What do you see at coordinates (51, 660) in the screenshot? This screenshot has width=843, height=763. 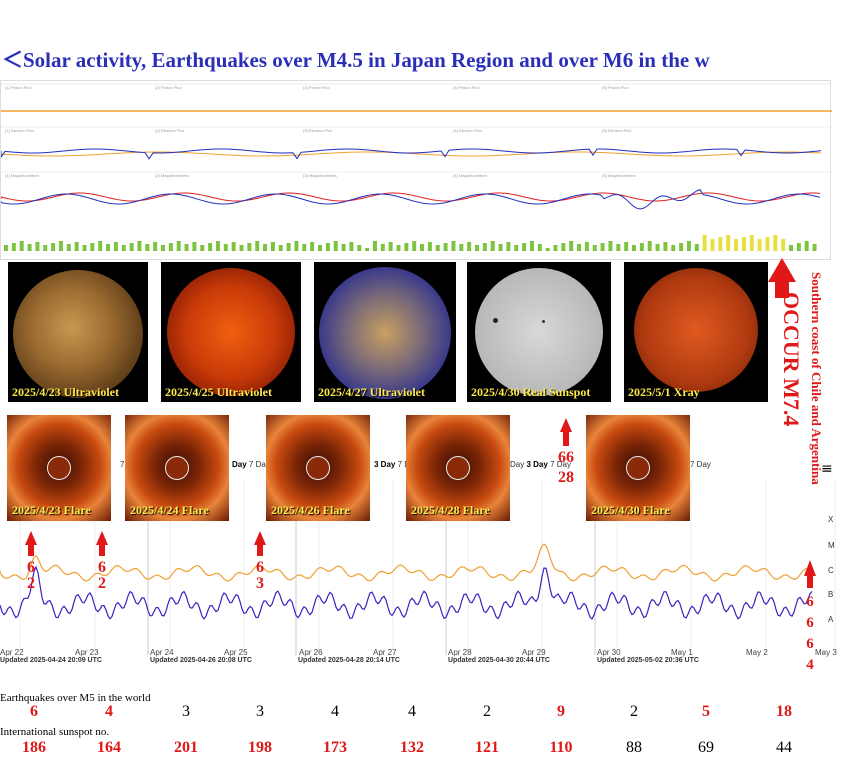 I see `update-time: Updated 2025-04-24 20:09 UTC` at bounding box center [51, 660].